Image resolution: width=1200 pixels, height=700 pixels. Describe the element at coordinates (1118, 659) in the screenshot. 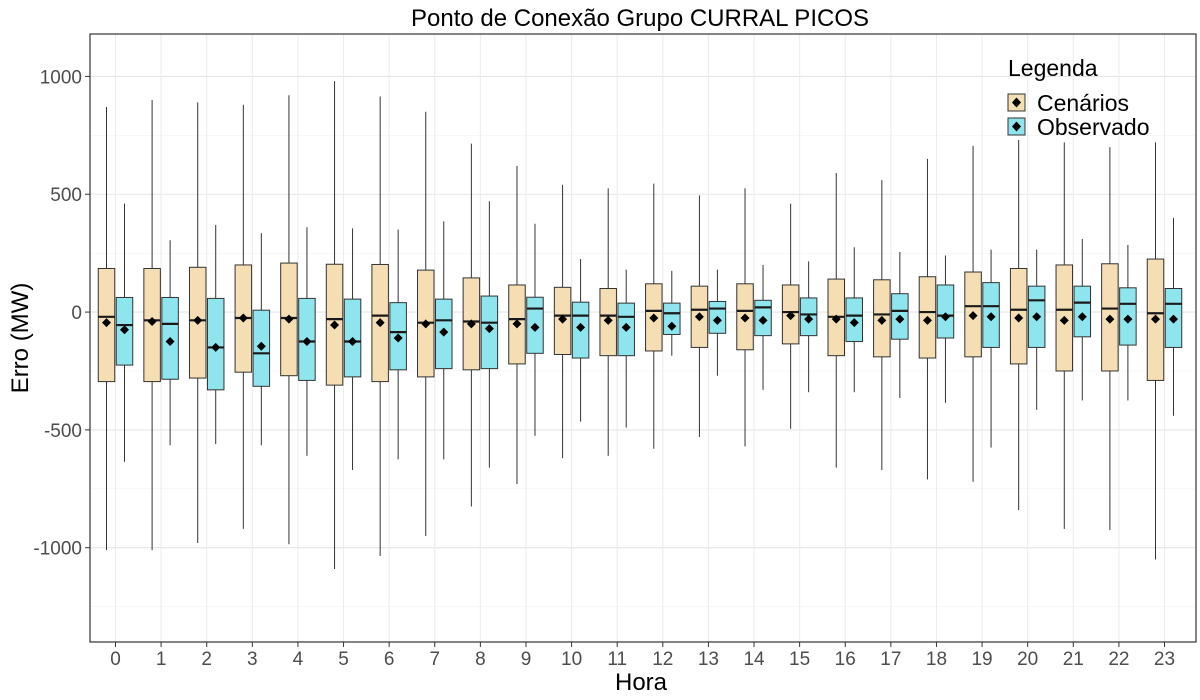

I see `x-tick-label: 22` at that location.